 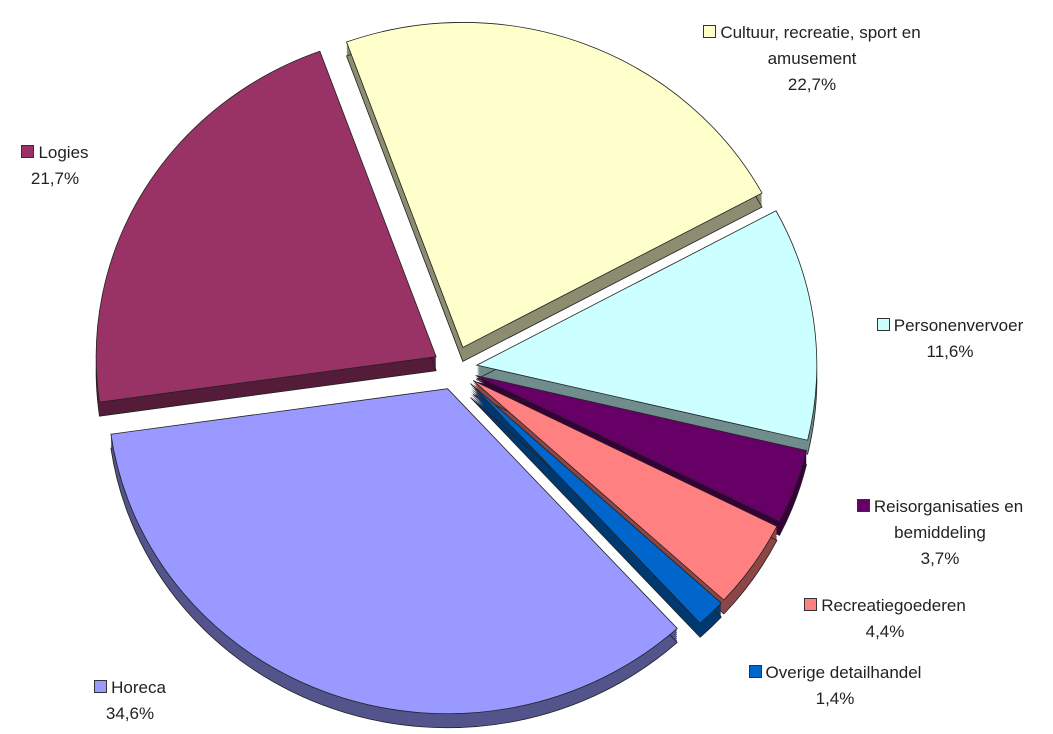 I want to click on category-name: Recreatiegoederen, so click(x=893, y=605).